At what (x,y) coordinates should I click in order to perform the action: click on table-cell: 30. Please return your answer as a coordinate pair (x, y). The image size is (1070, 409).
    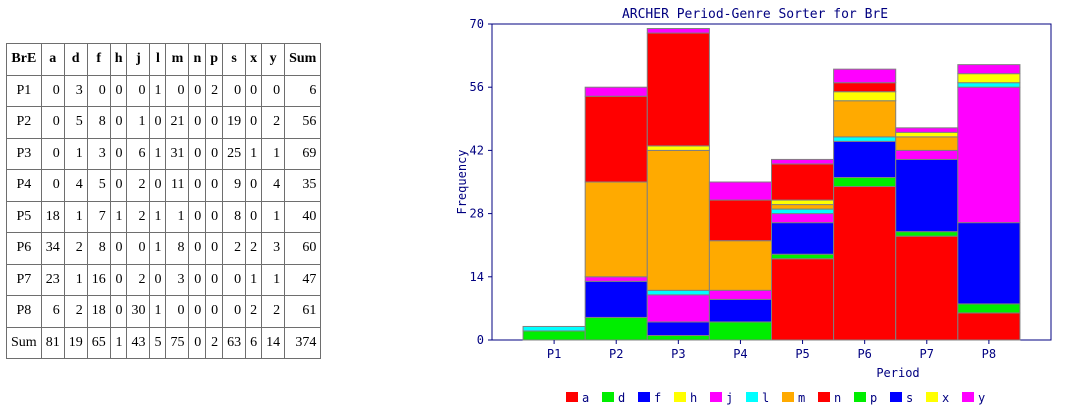
    Looking at the image, I should click on (138, 311).